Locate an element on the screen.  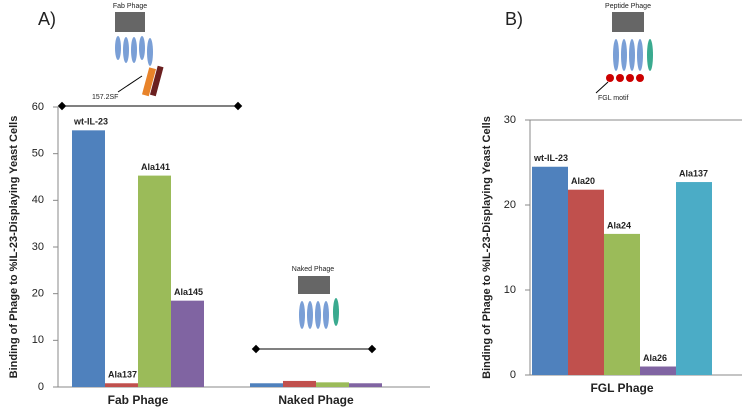
annotation: Fab Phage is located at coordinates (130, 6).